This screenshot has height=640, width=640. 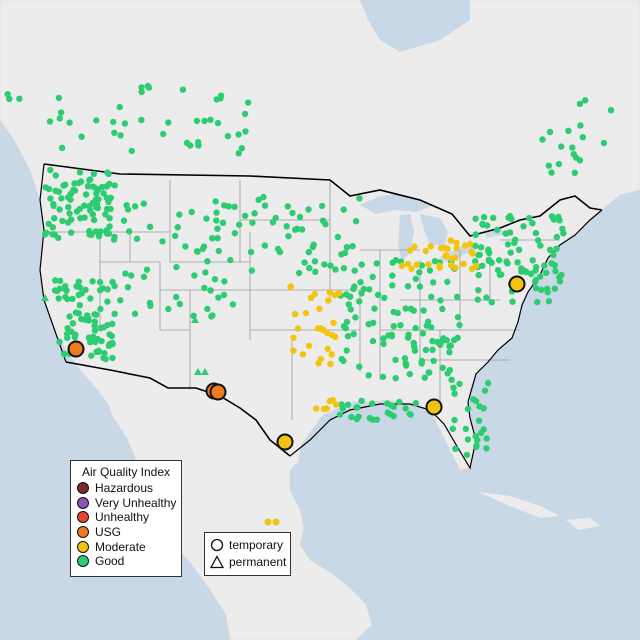 What do you see at coordinates (122, 517) in the screenshot?
I see `legend-label: Unhealthy` at bounding box center [122, 517].